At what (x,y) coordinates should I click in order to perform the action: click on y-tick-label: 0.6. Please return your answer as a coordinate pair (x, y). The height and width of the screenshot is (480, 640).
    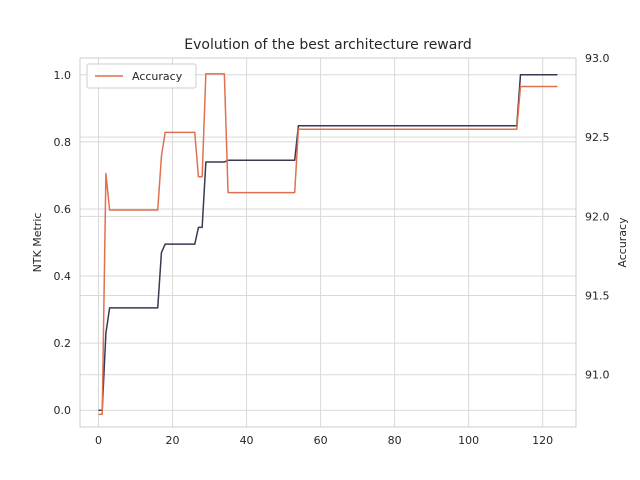
    Looking at the image, I should click on (63, 209).